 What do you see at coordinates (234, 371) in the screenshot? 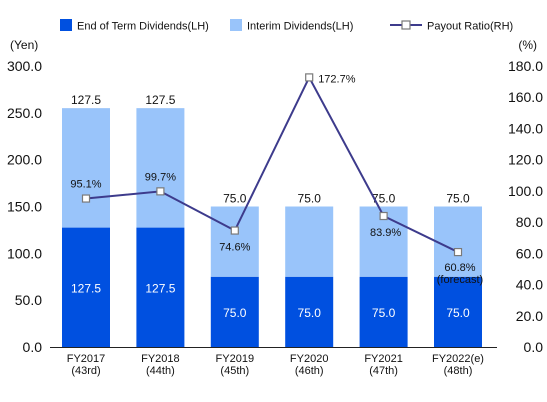
I see `category-sublabel: (45th)` at bounding box center [234, 371].